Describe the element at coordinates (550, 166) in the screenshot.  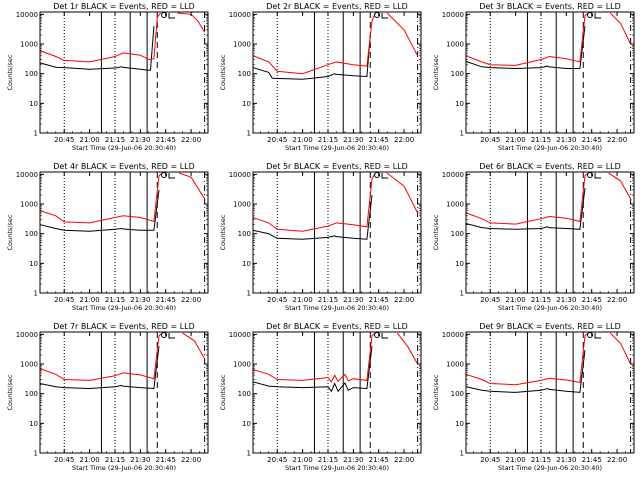
I see `plot-title: Det 6r BLACK = Events, RED = LLD` at that location.